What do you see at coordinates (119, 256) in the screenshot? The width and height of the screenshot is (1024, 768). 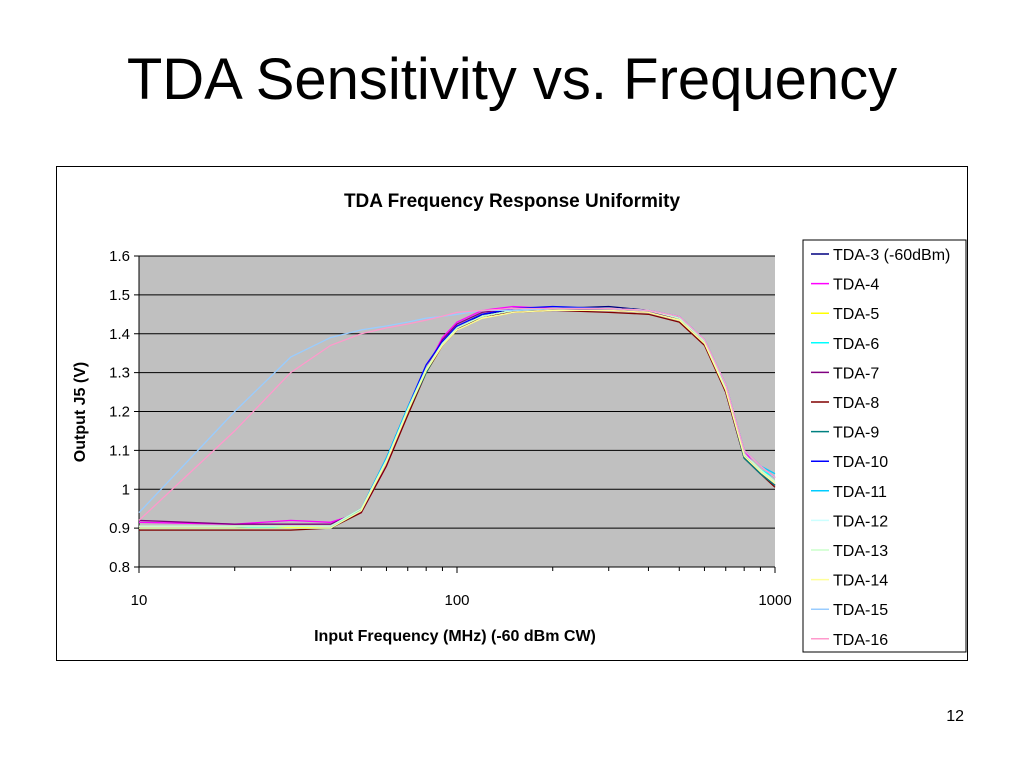 I see `y-tick-label: 1.6` at bounding box center [119, 256].